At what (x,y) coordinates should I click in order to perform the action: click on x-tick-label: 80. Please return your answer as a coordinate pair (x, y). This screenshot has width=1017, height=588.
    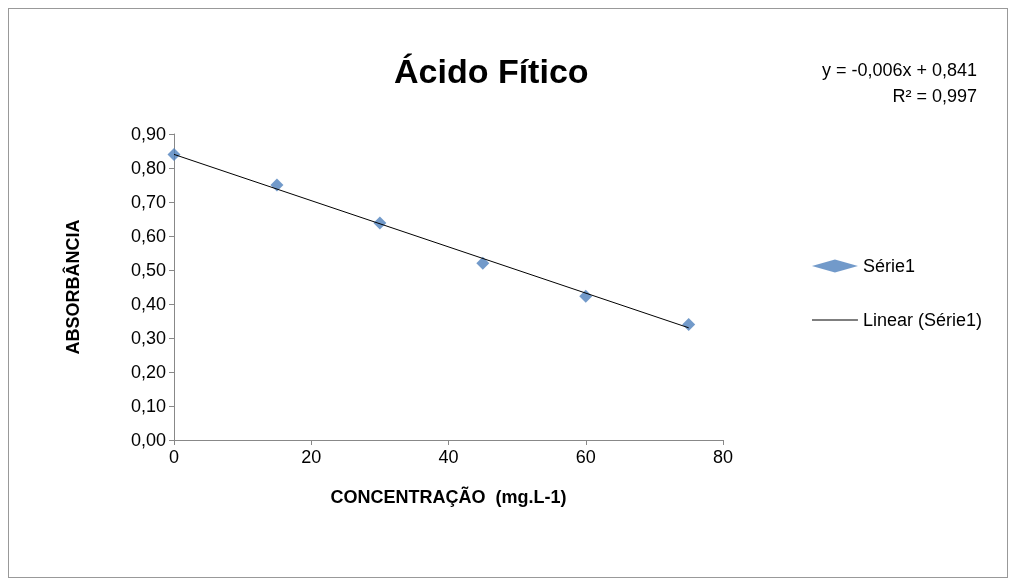
    Looking at the image, I should click on (723, 457).